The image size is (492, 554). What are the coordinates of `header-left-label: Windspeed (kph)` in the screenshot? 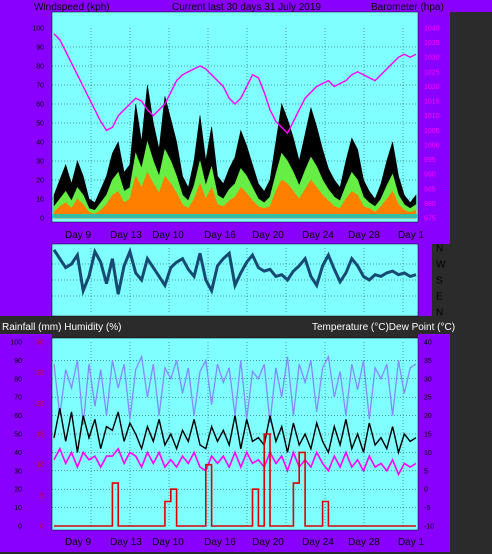 It's located at (72, 7).